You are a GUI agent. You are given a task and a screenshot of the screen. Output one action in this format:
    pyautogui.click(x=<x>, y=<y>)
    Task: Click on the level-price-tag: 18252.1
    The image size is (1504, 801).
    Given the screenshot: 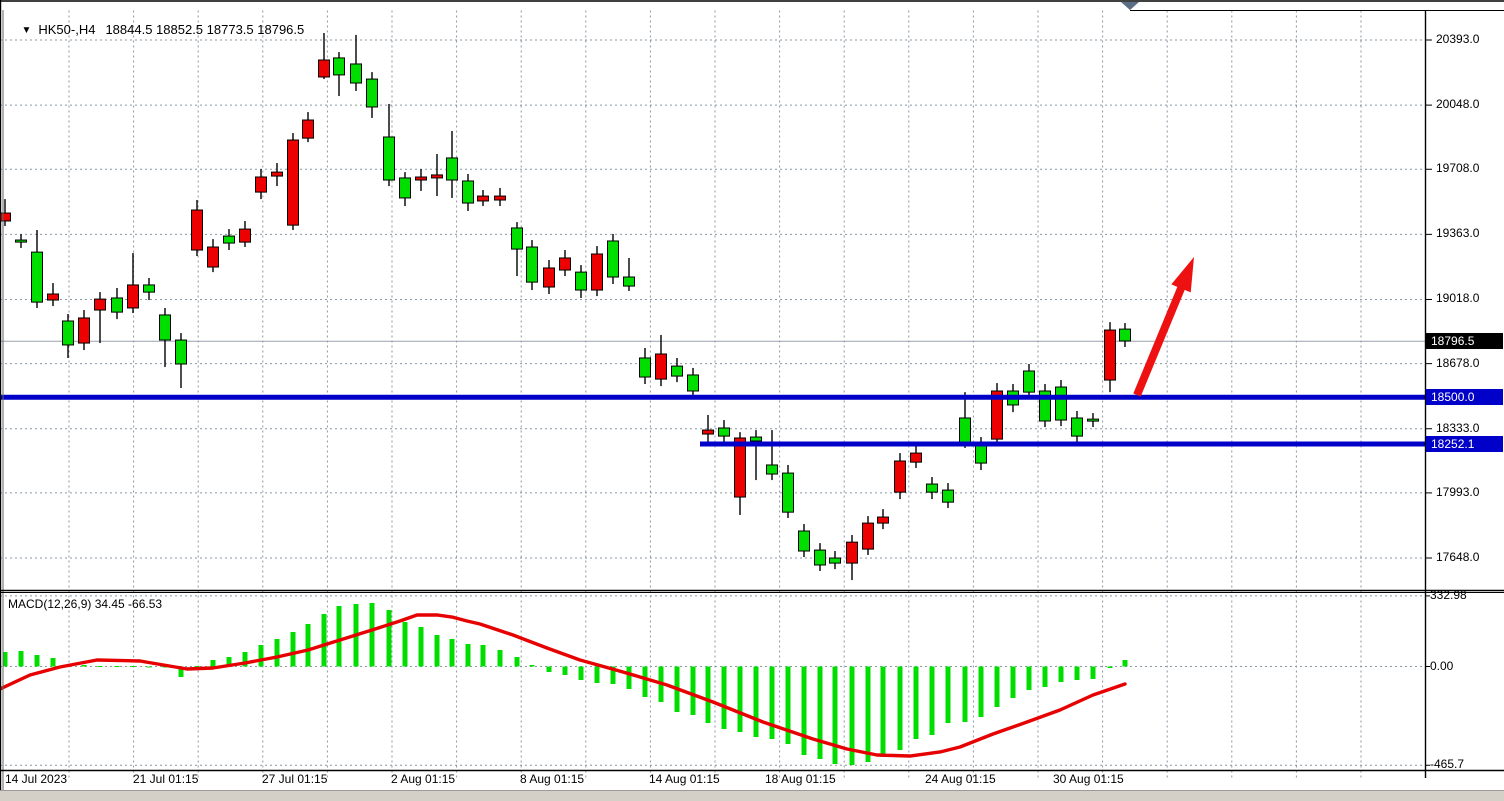 What is the action you would take?
    pyautogui.click(x=1464, y=444)
    